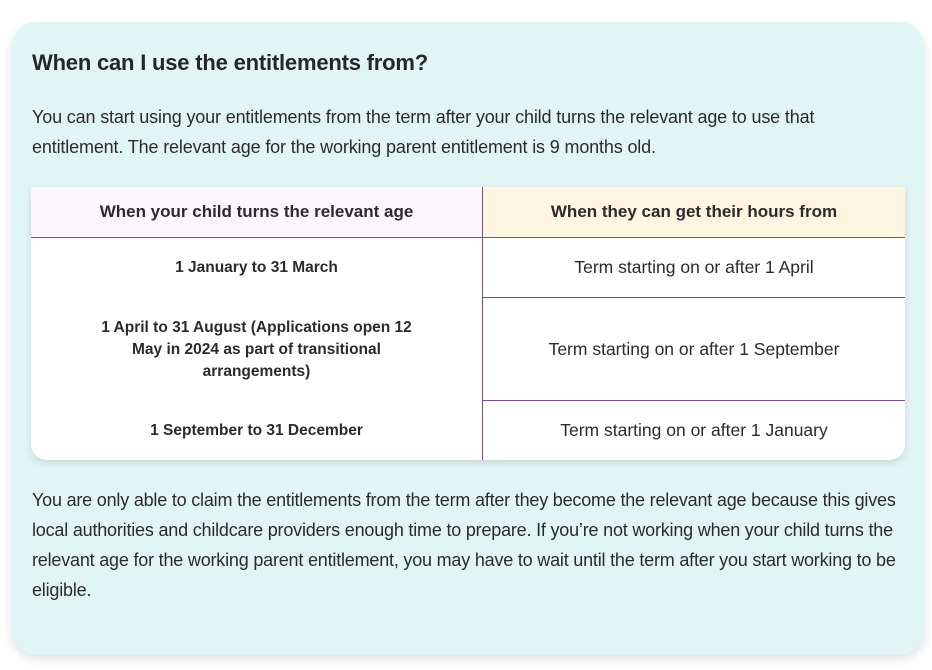  I want to click on table-cell-hours: Term starting on or after 1 April, so click(694, 268).